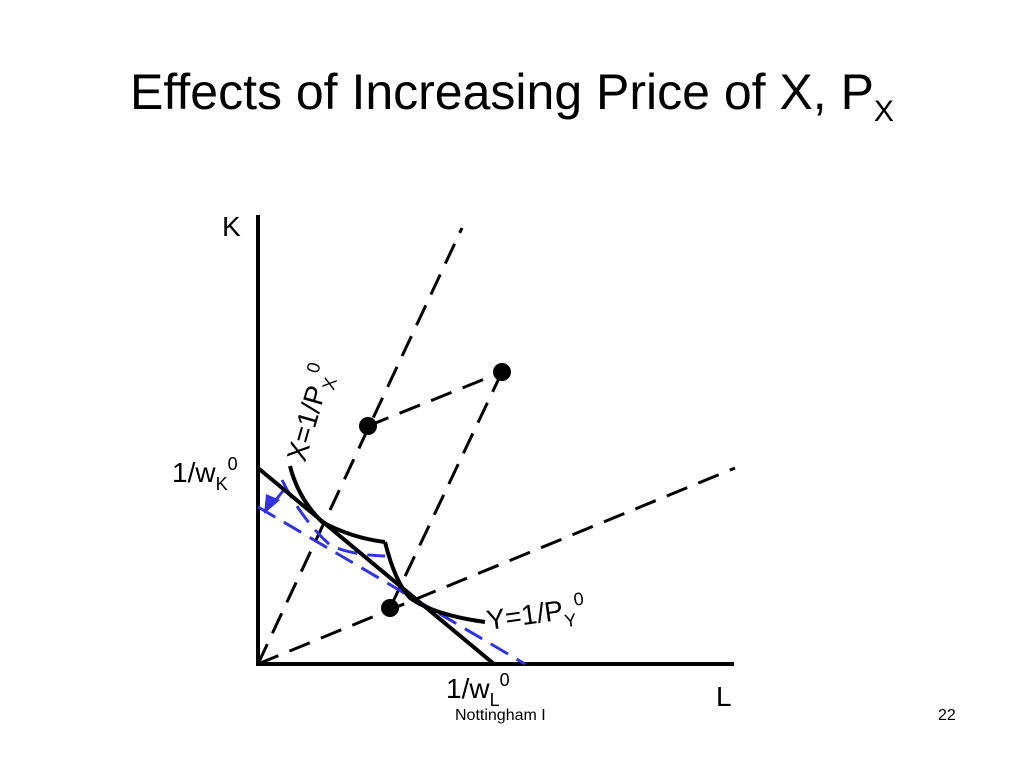 The image size is (1024, 768). I want to click on shift-arrowhead, so click(272, 504).